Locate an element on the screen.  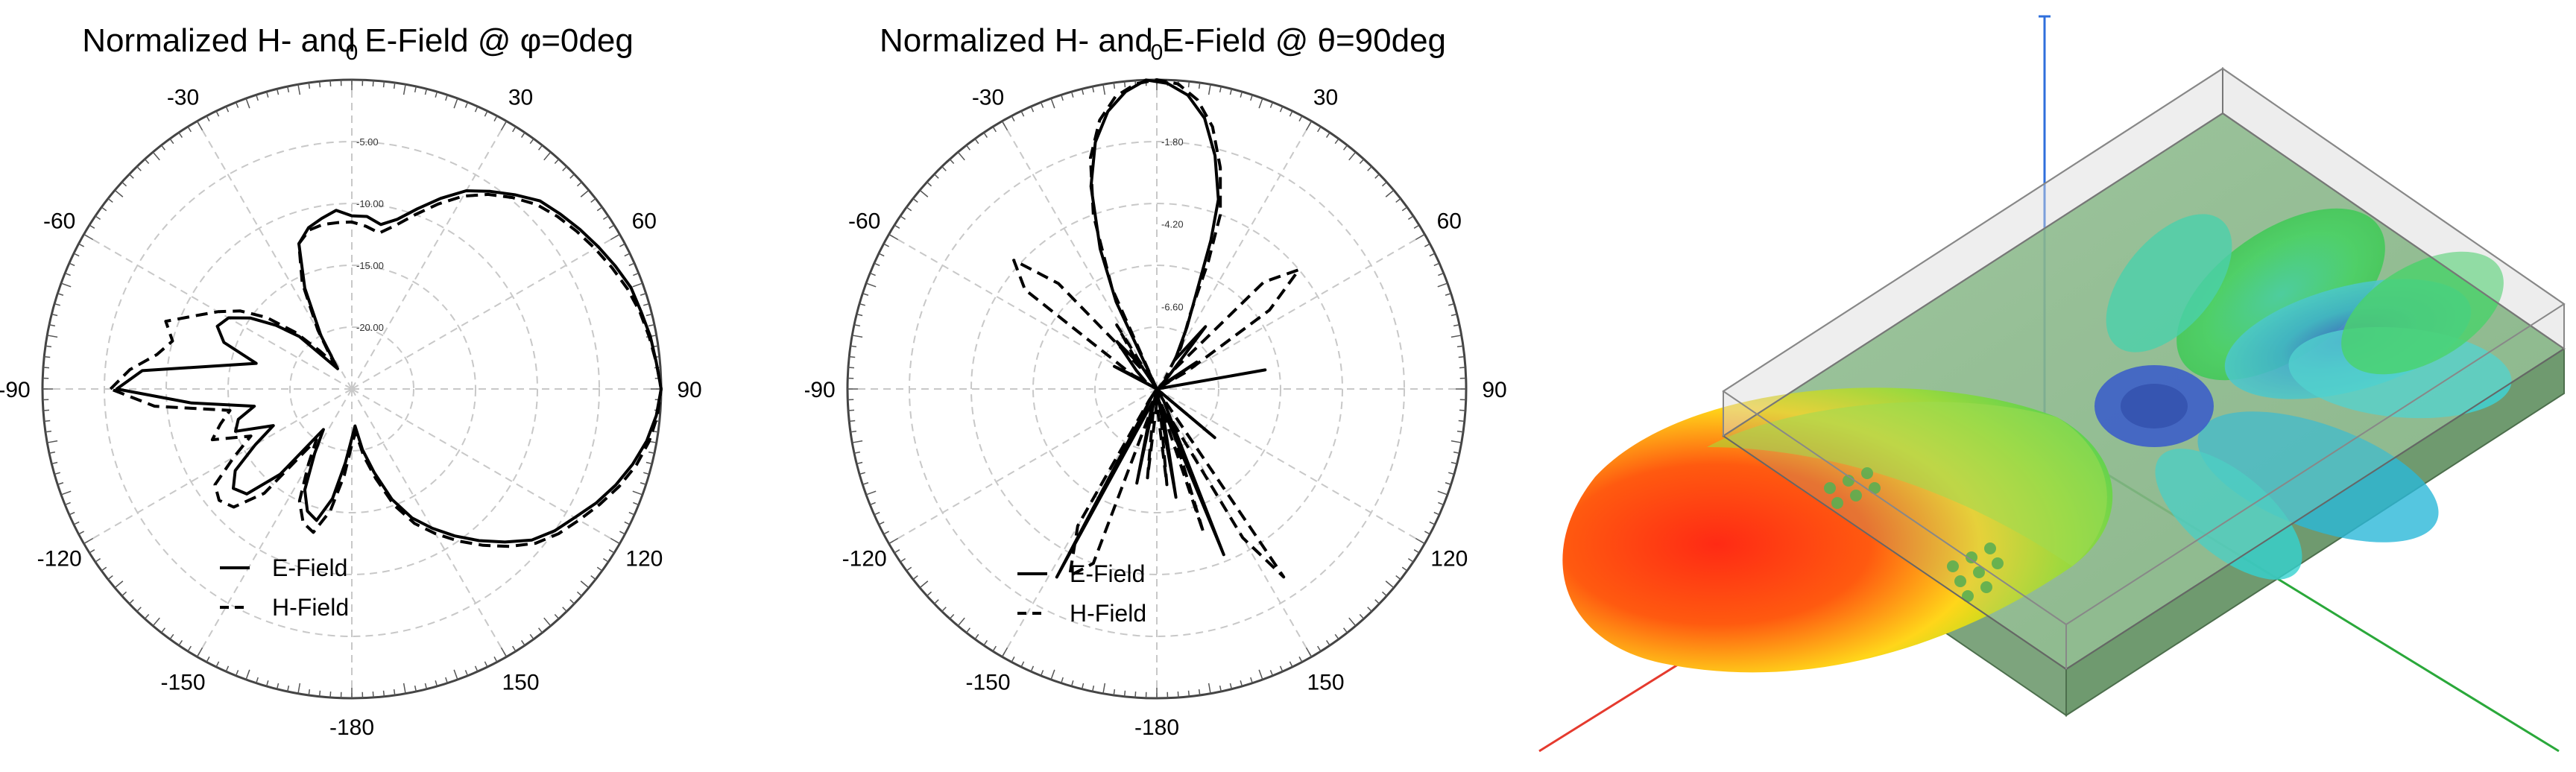
angle-tick-label: 30 is located at coordinates (1326, 98).